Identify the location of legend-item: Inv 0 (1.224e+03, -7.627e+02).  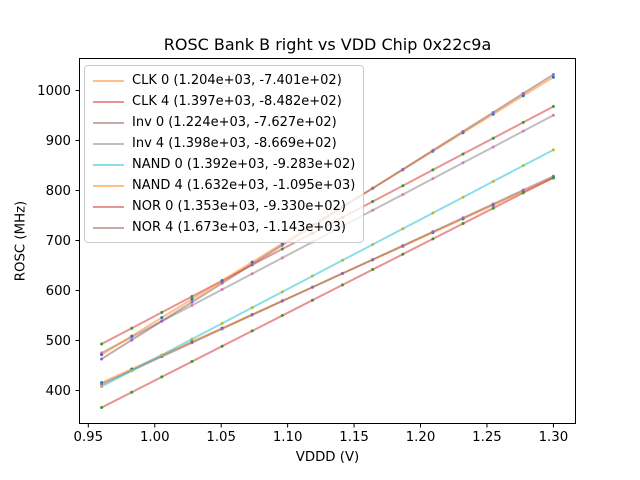
(224, 122).